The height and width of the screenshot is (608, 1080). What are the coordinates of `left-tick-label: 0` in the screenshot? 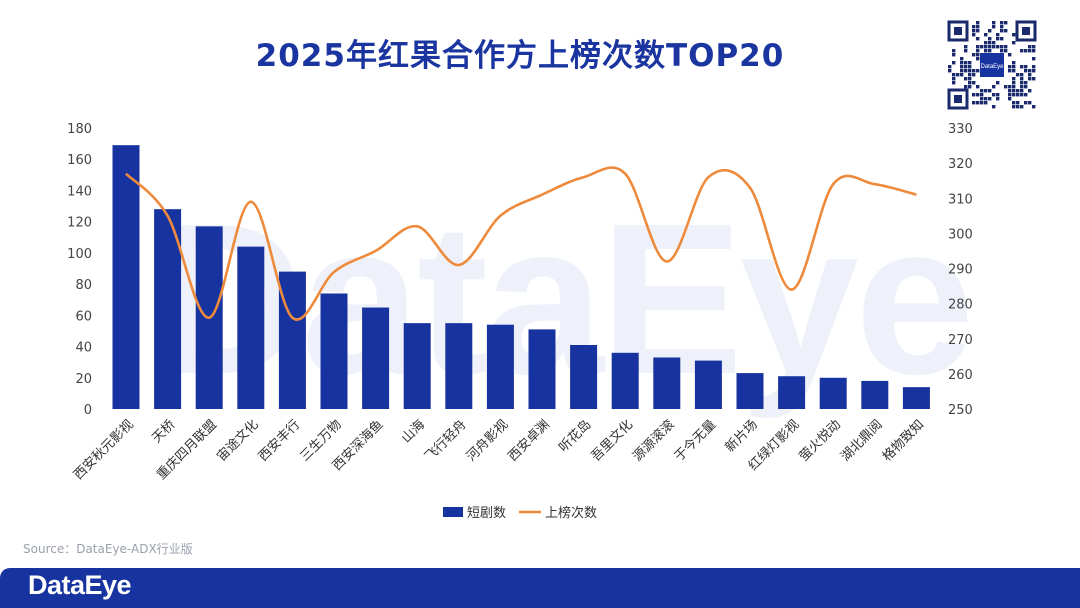 It's located at (88, 410).